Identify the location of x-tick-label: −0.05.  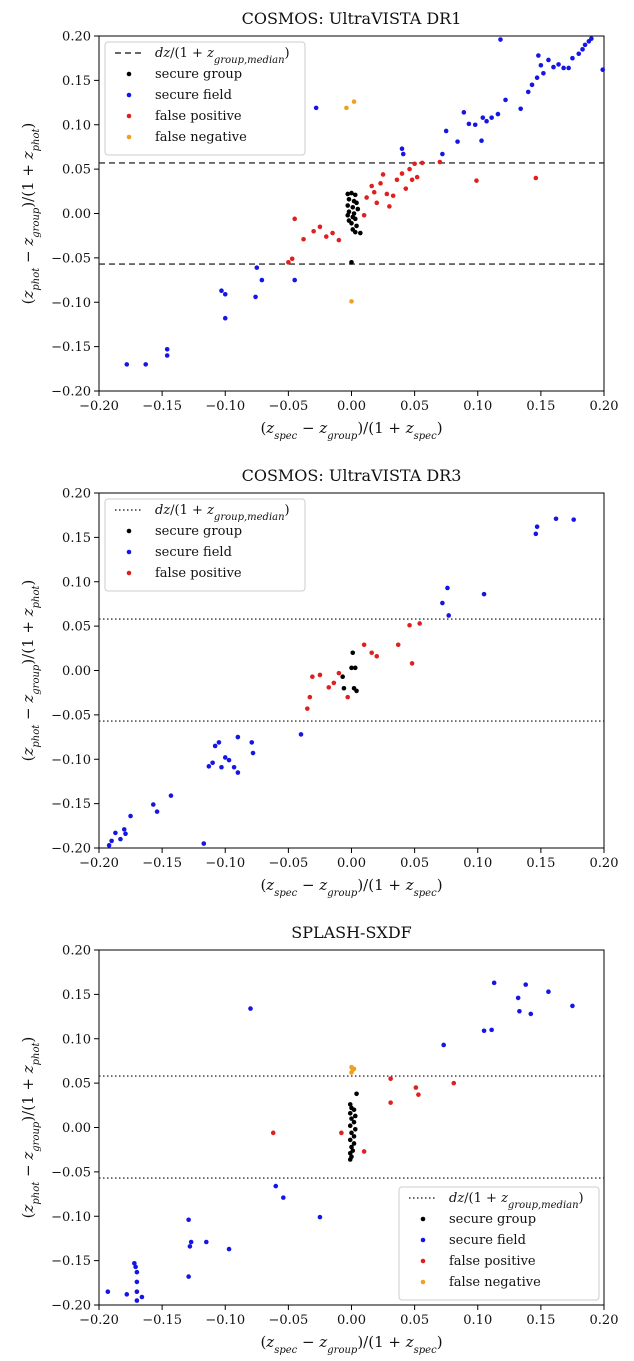
(288, 863).